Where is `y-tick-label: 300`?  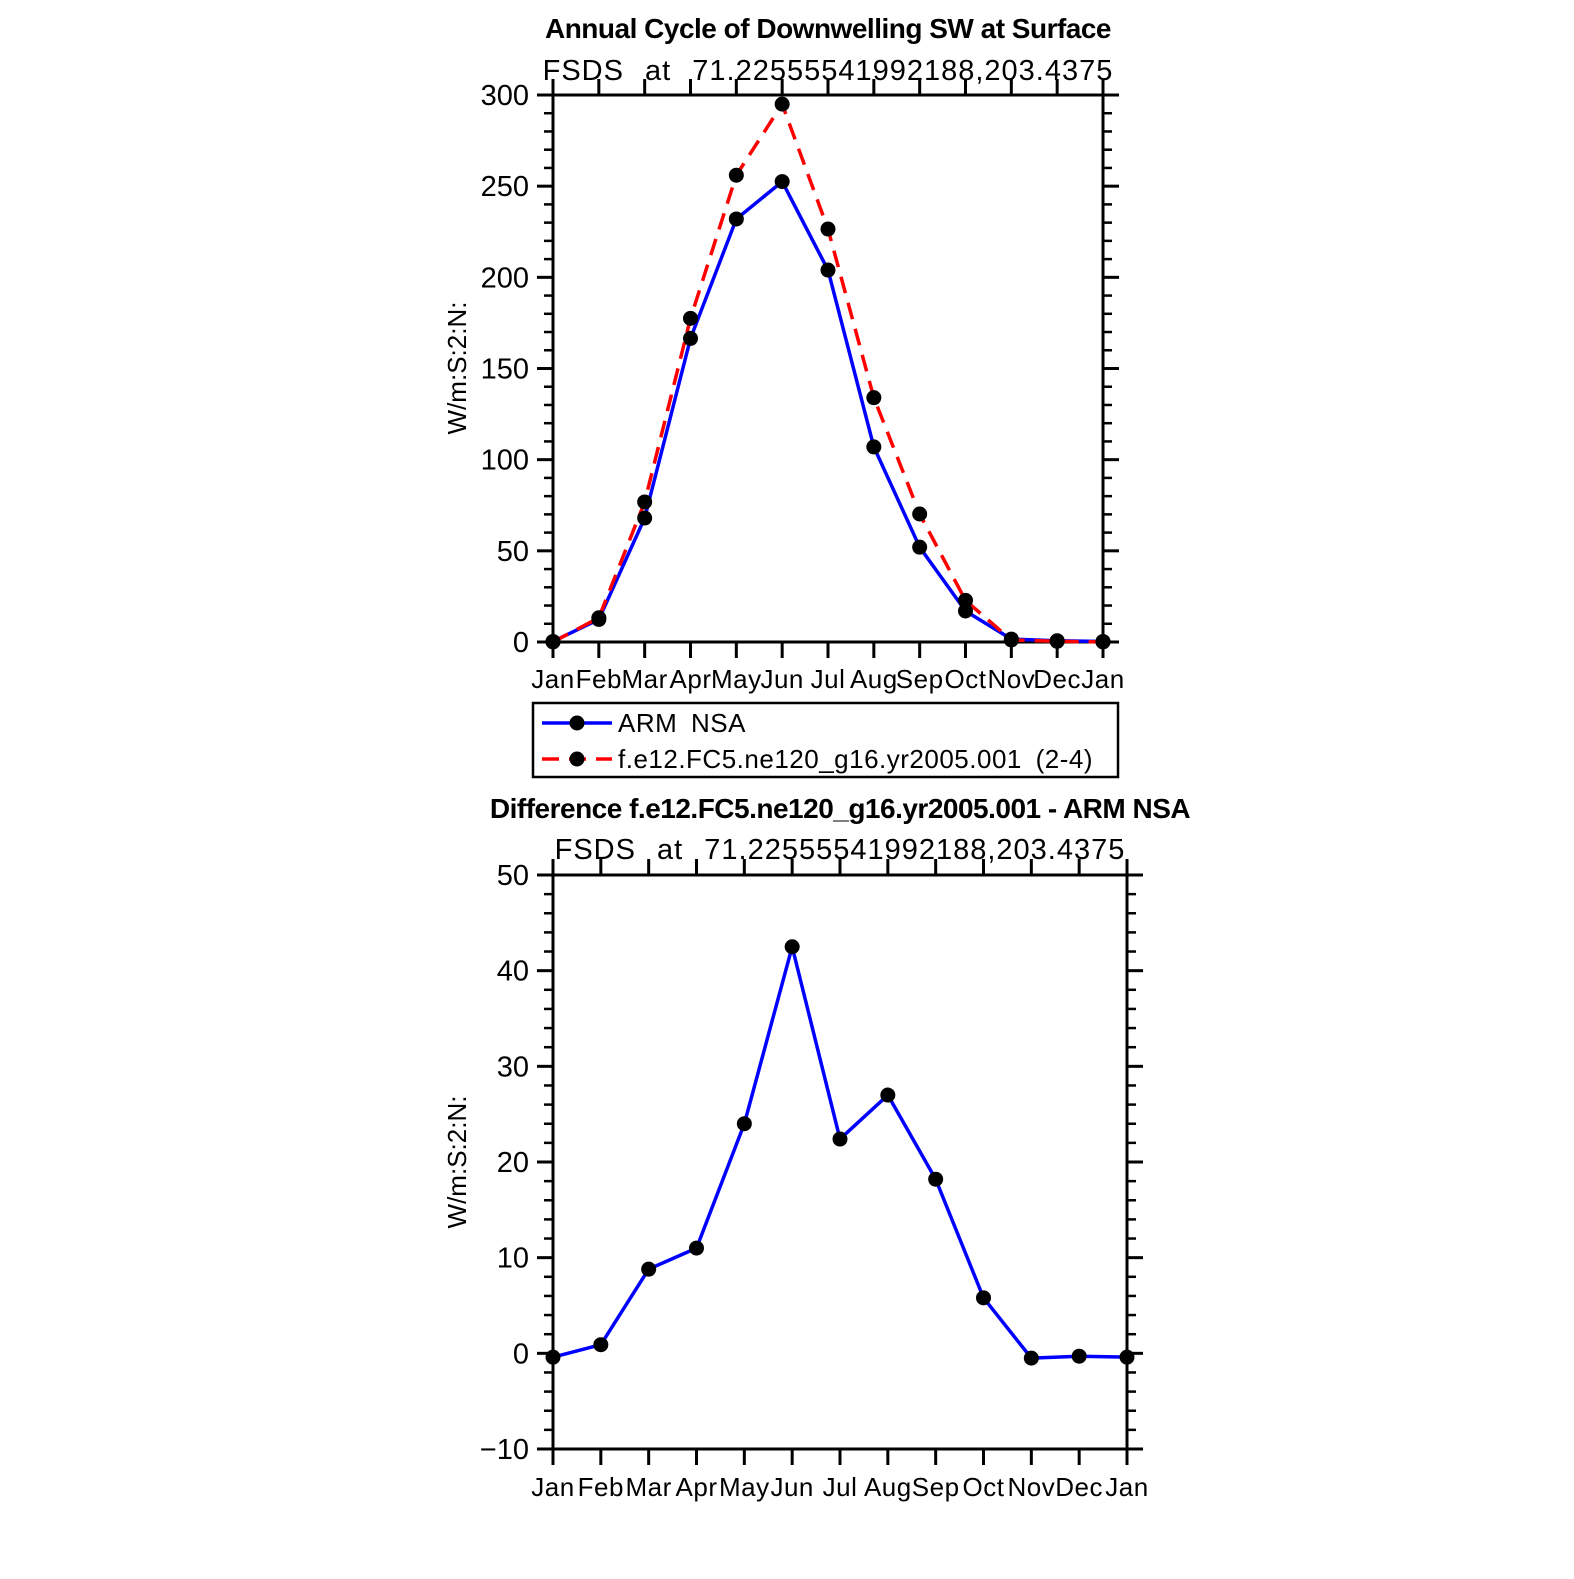 y-tick-label: 300 is located at coordinates (505, 96).